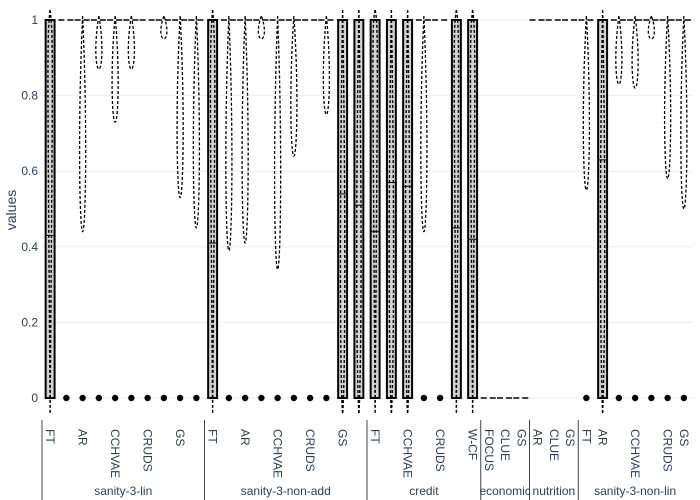  I want to click on y-tick-label: 0.8, so click(29, 96).